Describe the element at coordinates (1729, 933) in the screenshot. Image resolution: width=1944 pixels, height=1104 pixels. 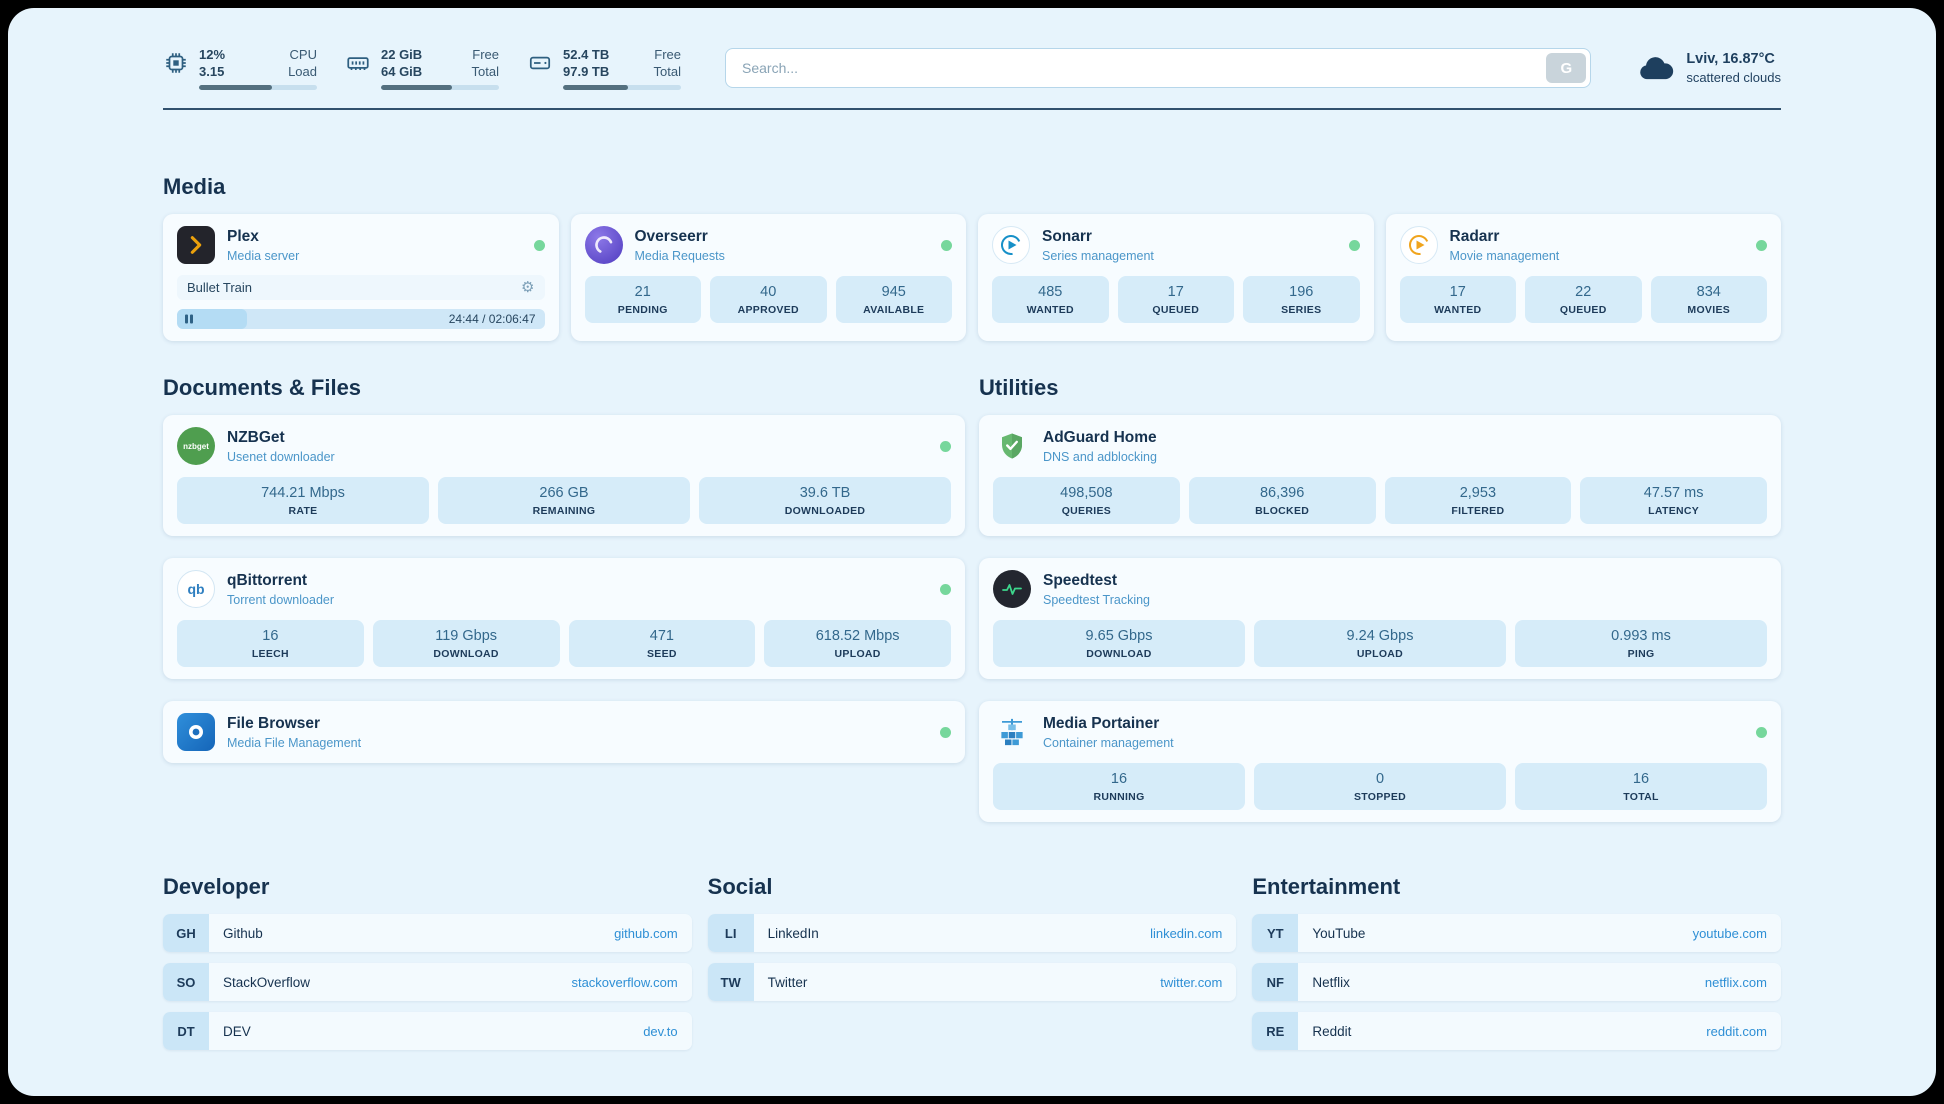
I see `bookmark-url: youtube.com` at that location.